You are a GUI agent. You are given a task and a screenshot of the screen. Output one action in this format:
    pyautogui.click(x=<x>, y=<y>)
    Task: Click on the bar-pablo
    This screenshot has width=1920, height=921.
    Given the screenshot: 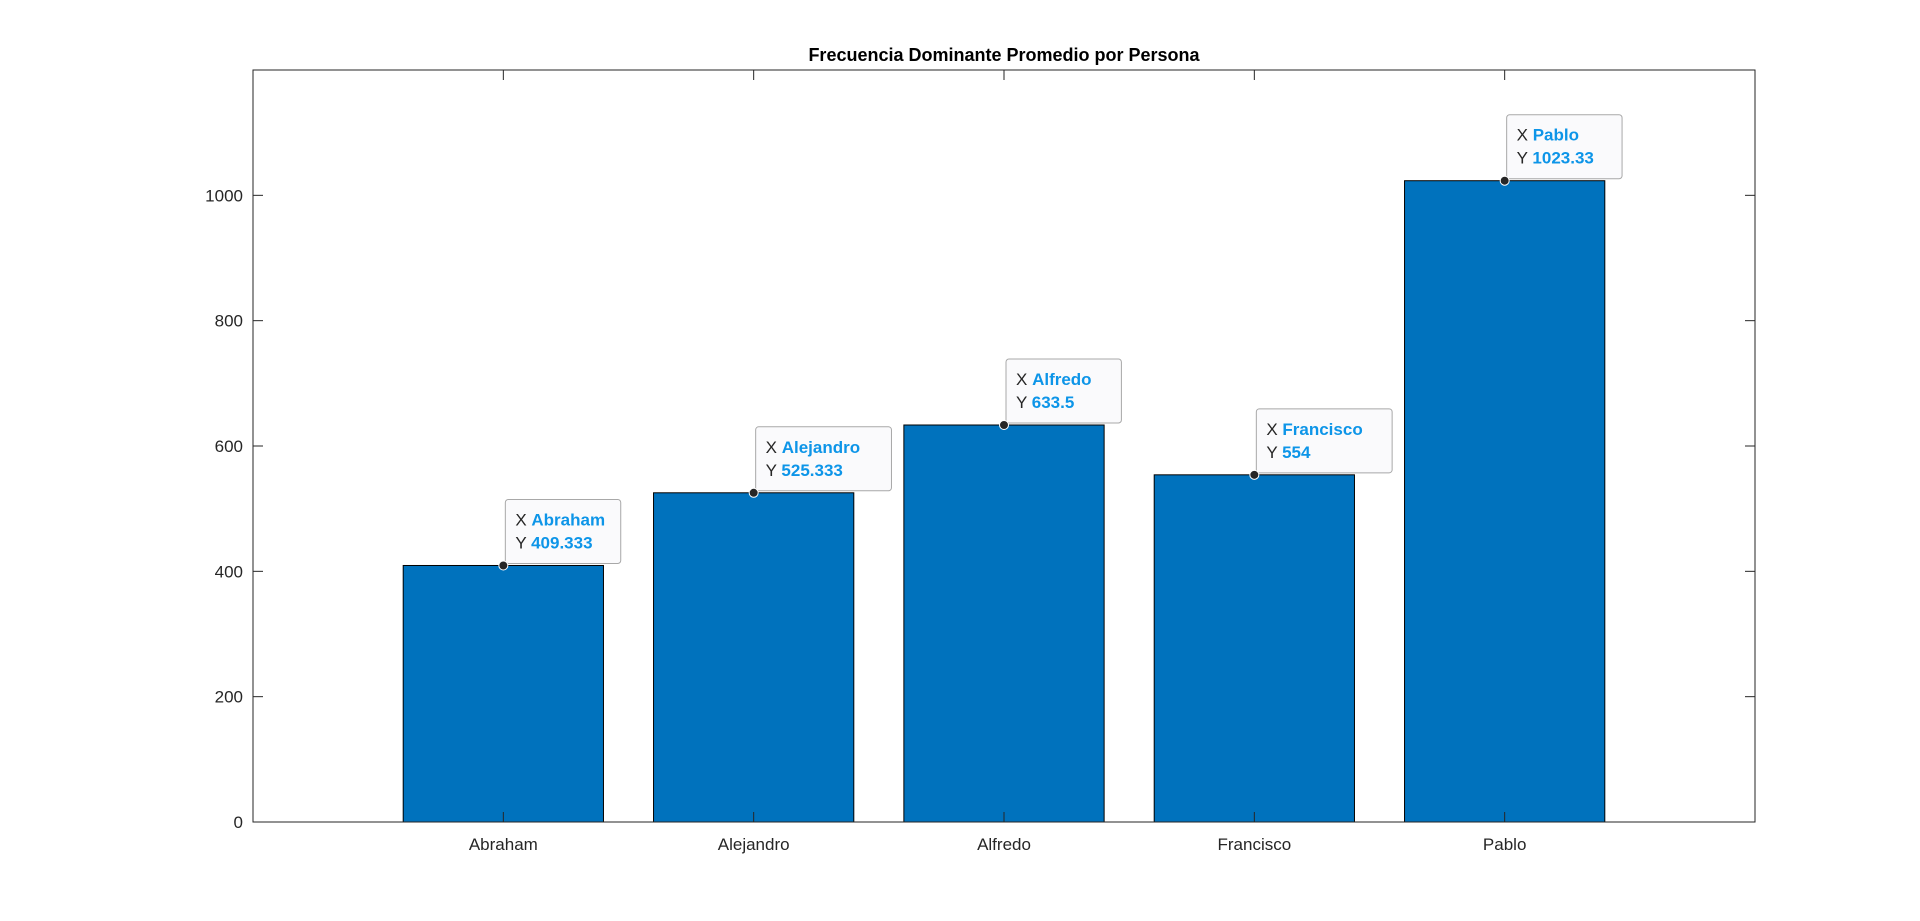 What is the action you would take?
    pyautogui.click(x=1505, y=501)
    